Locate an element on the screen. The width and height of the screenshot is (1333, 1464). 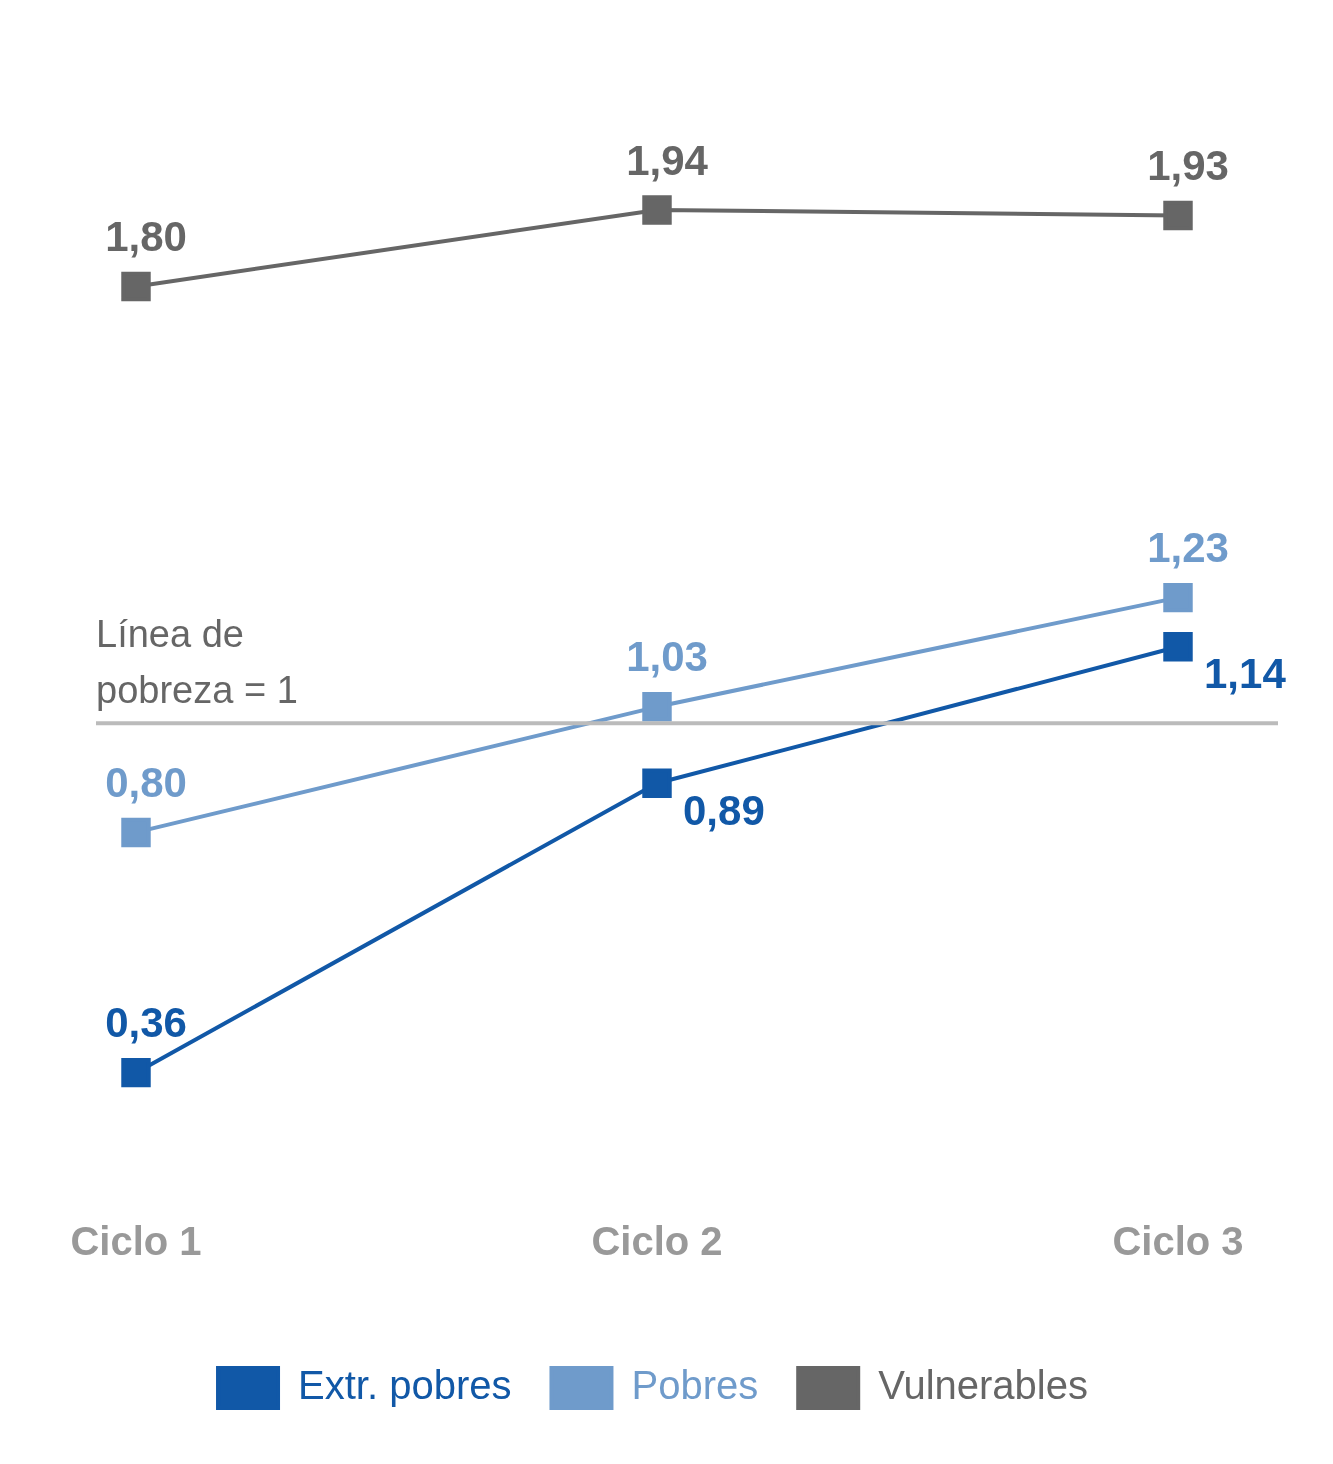
data-label: 1,93 is located at coordinates (1188, 165).